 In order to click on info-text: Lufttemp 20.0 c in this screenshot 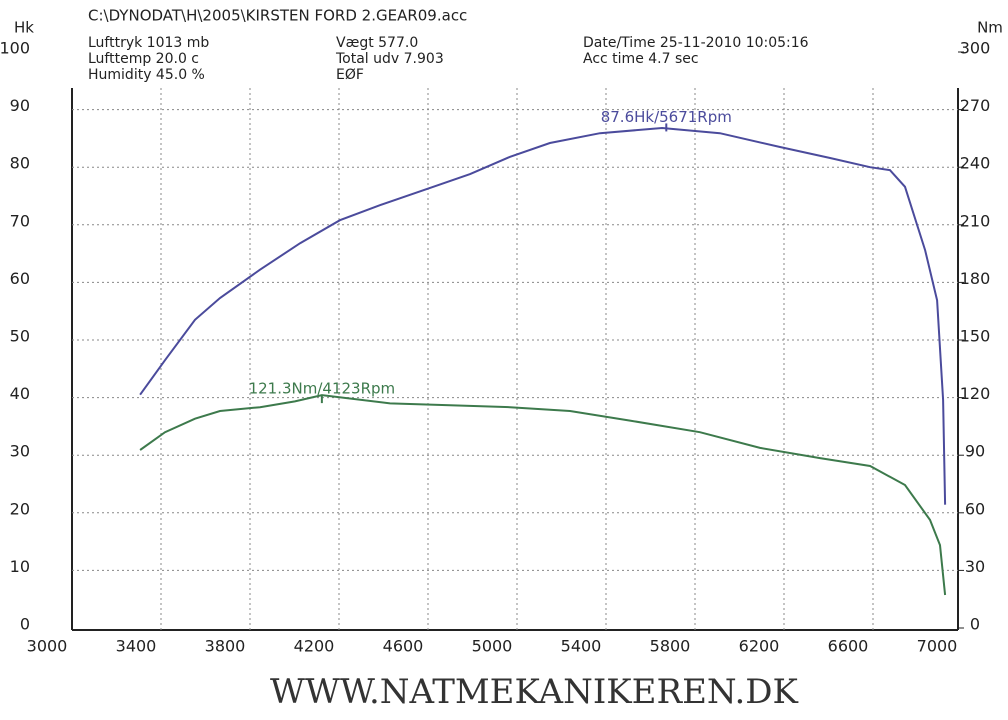, I will do `click(143, 59)`.